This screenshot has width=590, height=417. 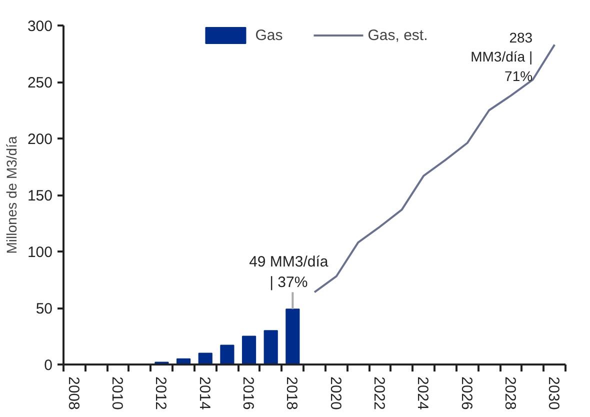 What do you see at coordinates (398, 35) in the screenshot?
I see `legend-label: Gas, est.` at bounding box center [398, 35].